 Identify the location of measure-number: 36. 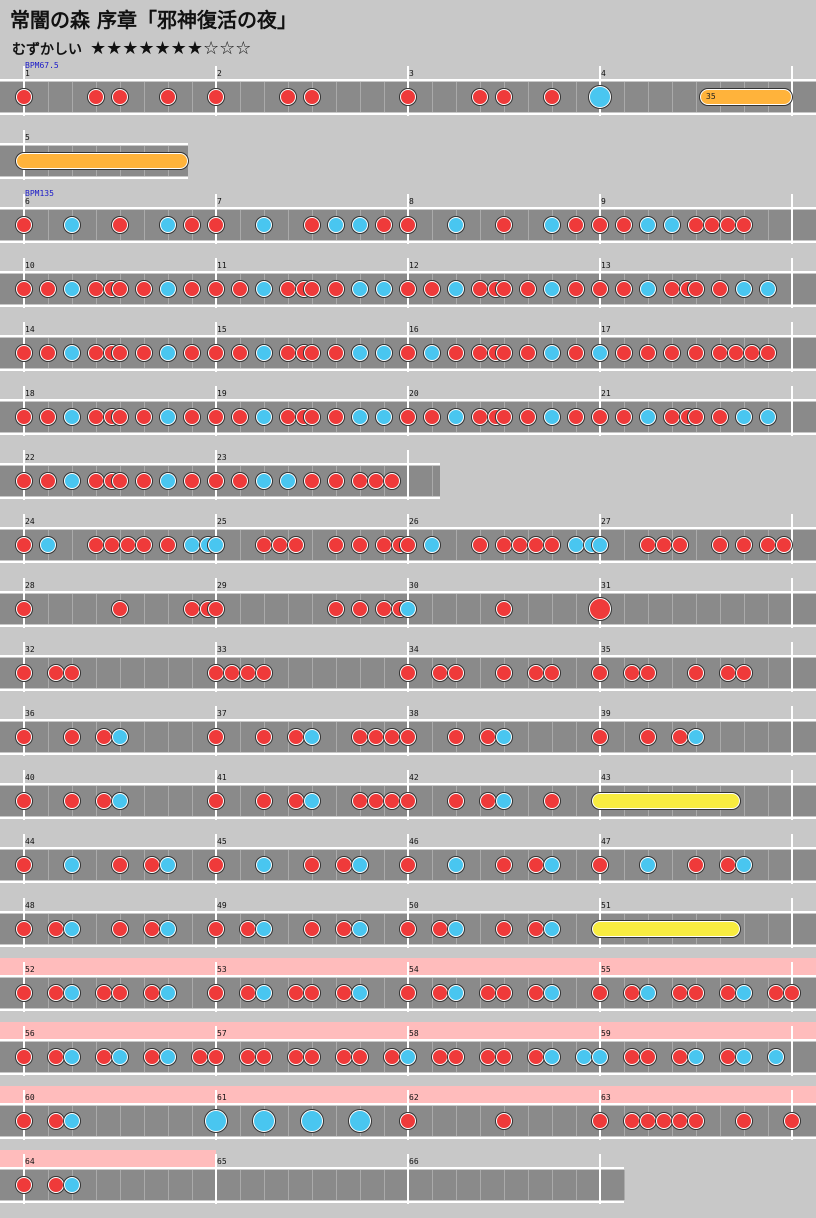
(30, 713).